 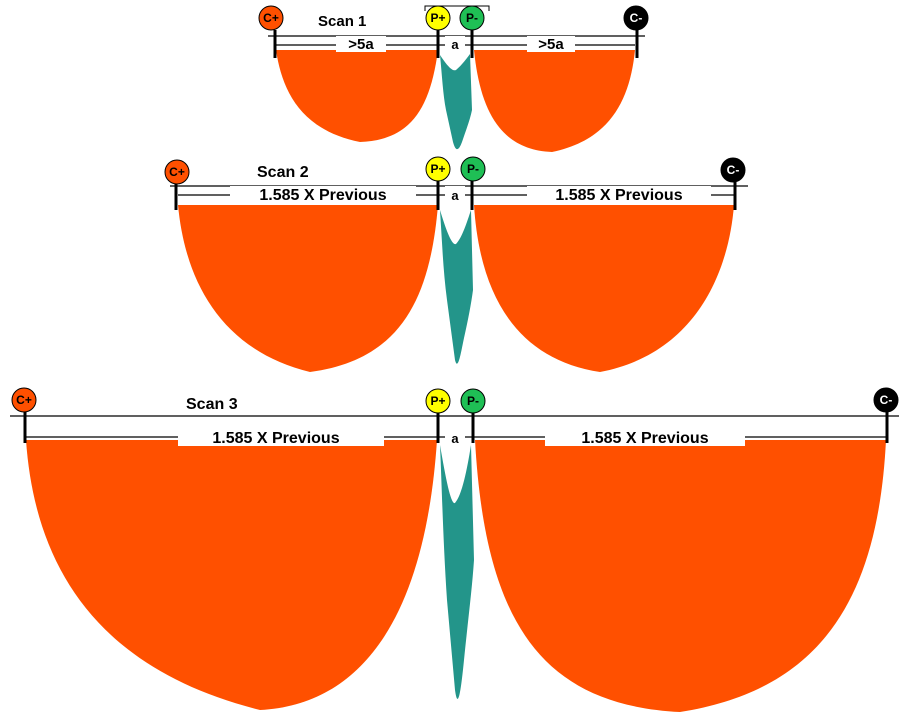 I want to click on scan-1-center-plume, so click(x=456, y=102).